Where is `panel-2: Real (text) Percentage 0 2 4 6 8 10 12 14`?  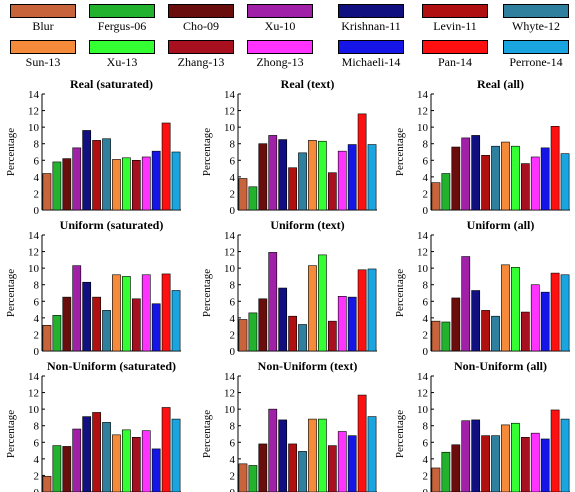
panel-2: Real (text) Percentage 0 2 4 6 8 10 12 14 is located at coordinates (289, 147).